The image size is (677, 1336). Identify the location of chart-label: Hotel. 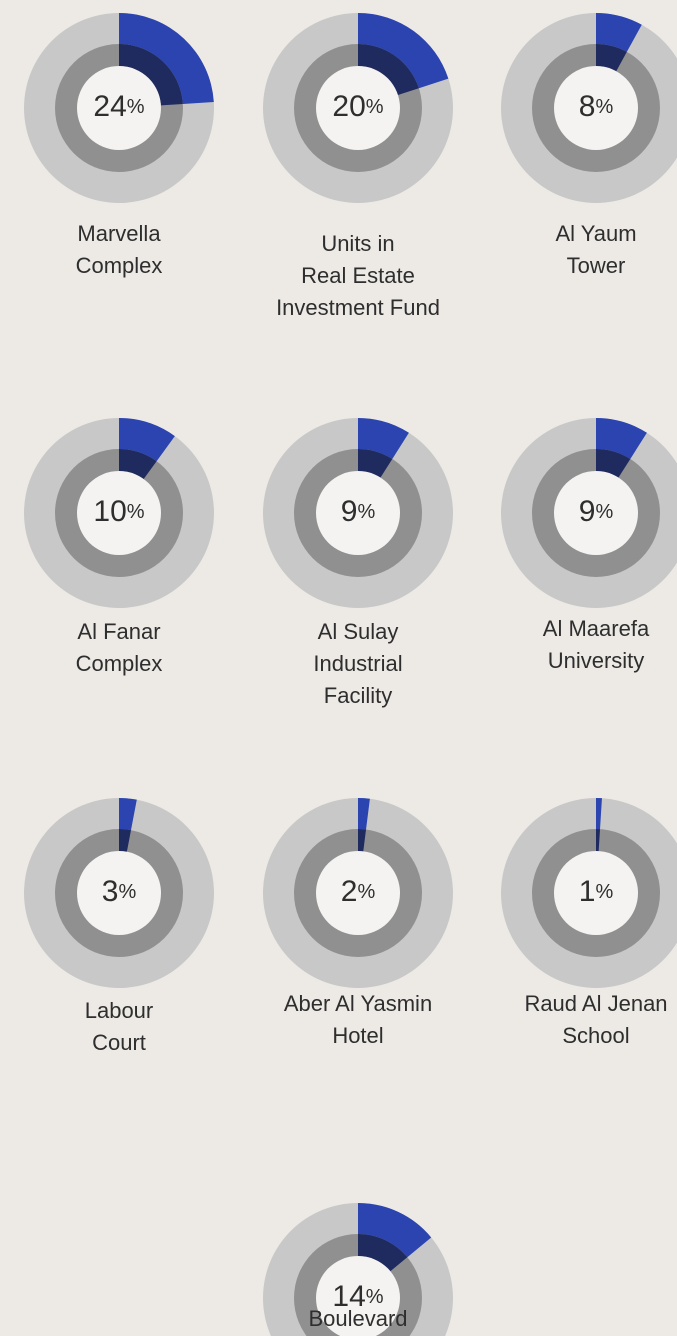
(357, 1035).